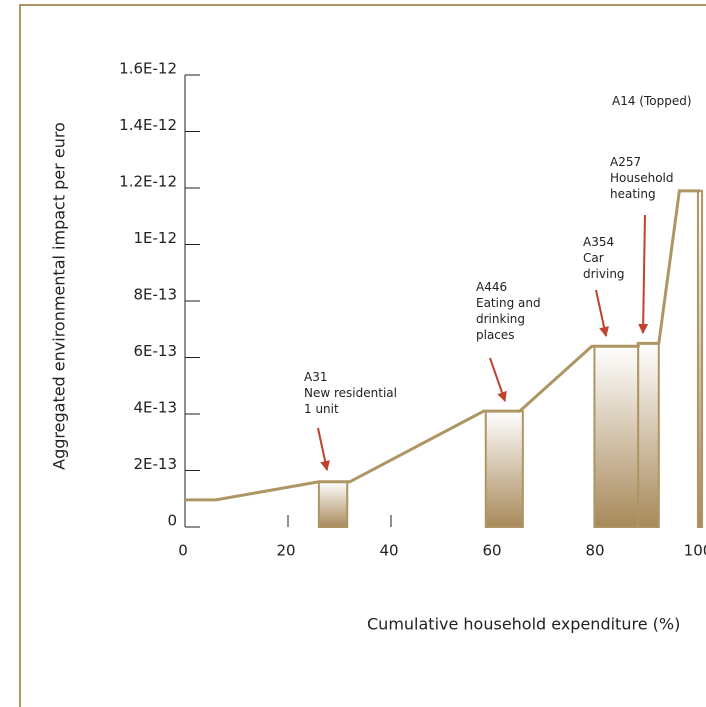  What do you see at coordinates (604, 274) in the screenshot?
I see `annotation: driving` at bounding box center [604, 274].